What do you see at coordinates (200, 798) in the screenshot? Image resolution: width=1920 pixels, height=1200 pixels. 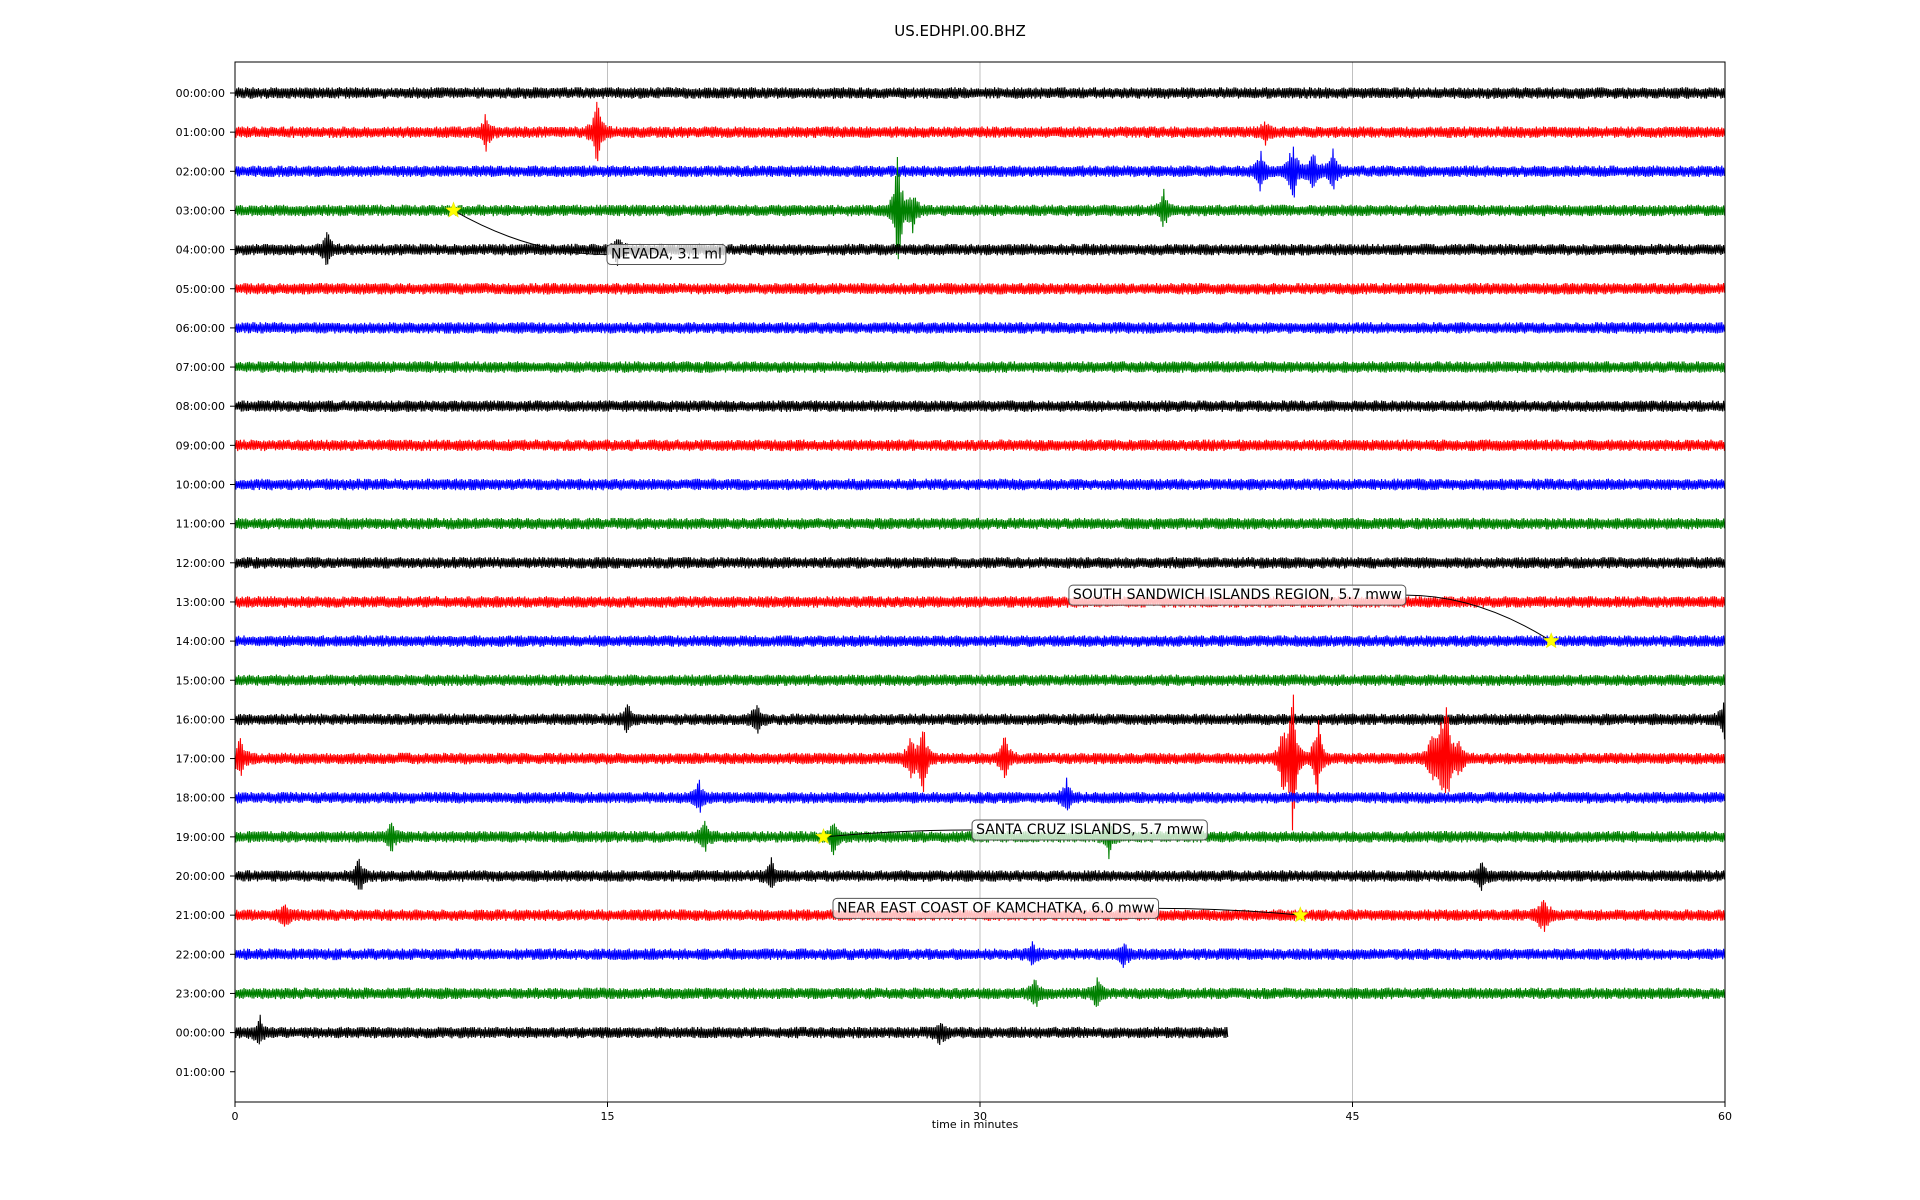 I see `y-tick-label: 18:00:00` at bounding box center [200, 798].